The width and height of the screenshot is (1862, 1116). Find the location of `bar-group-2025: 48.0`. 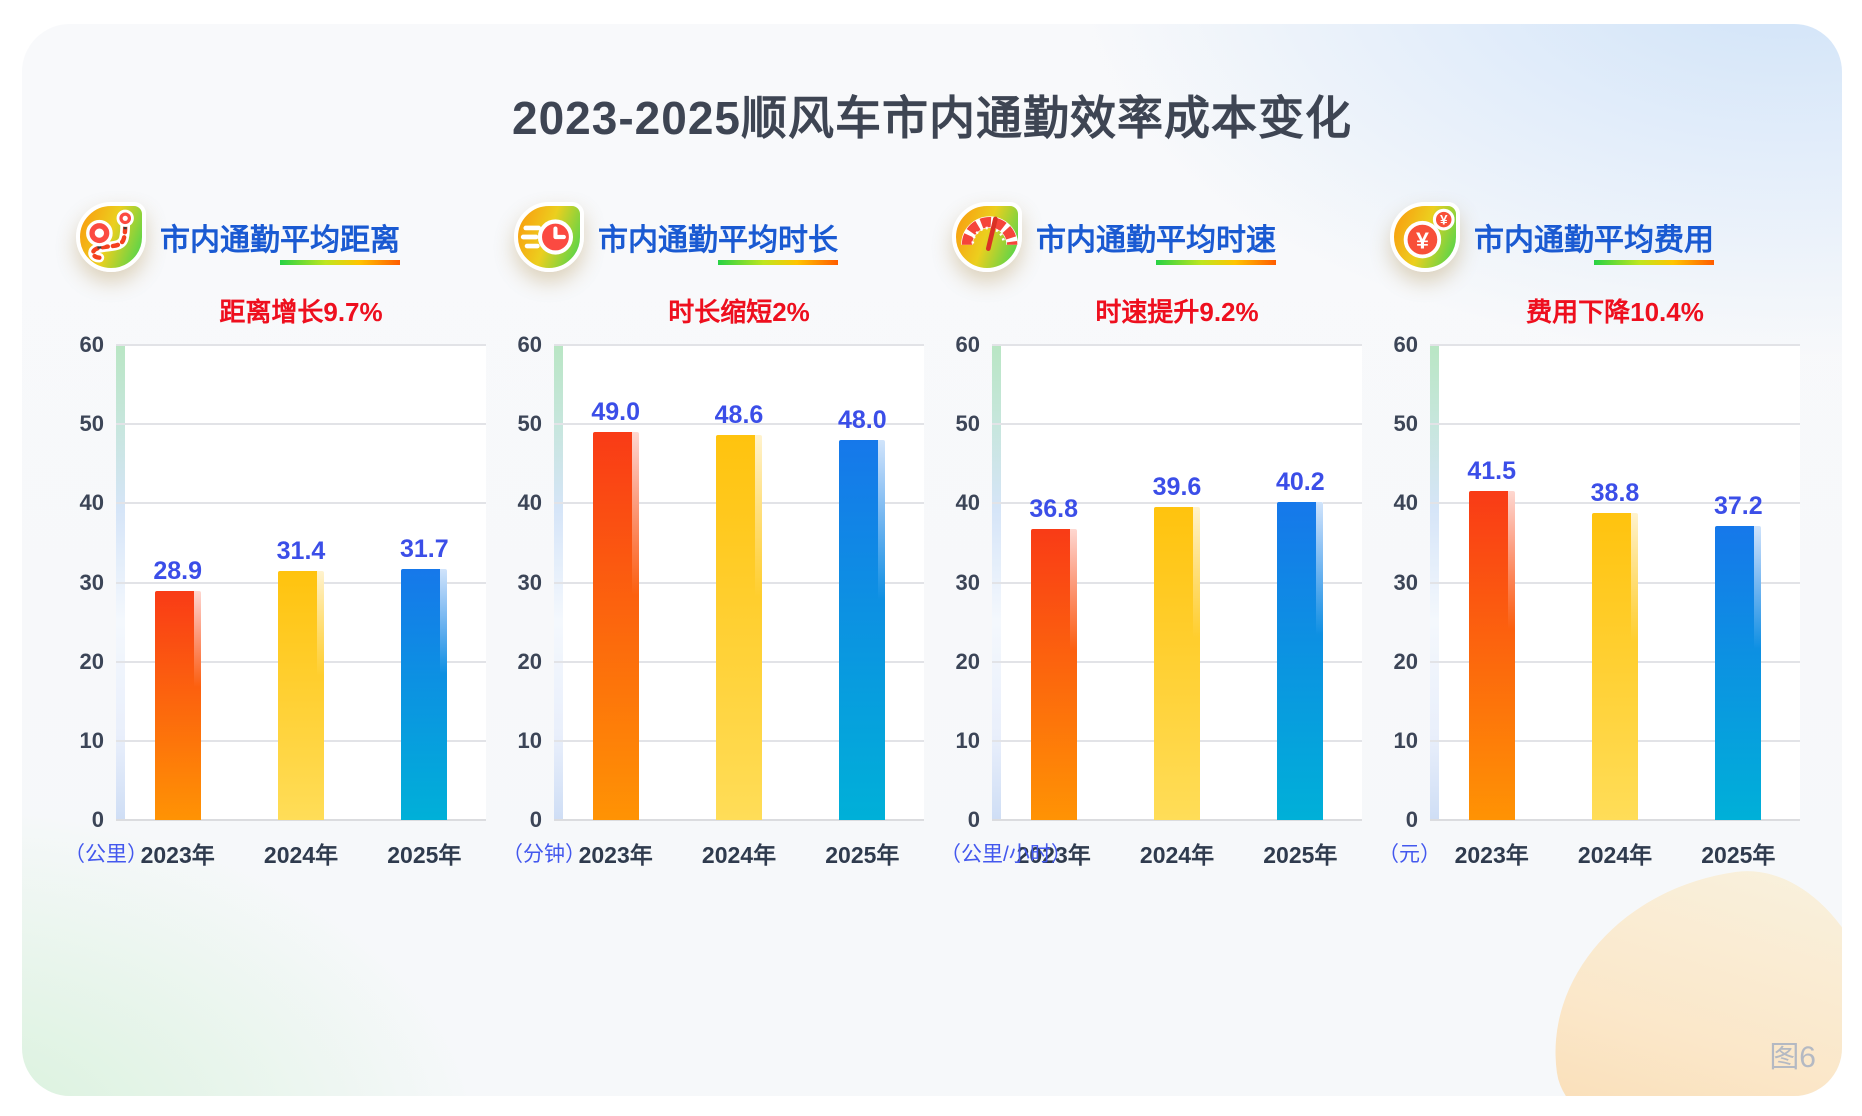

bar-group-2025: 48.0 is located at coordinates (862, 582).